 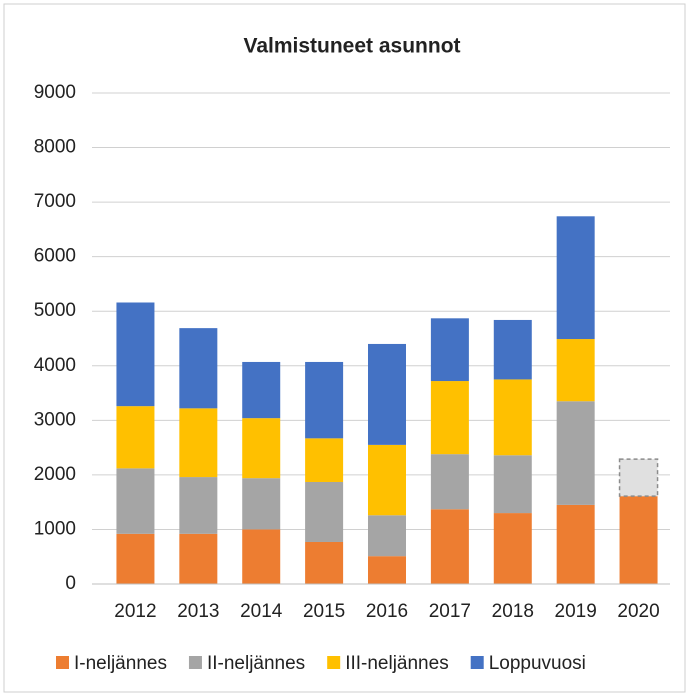 What do you see at coordinates (70, 583) in the screenshot?
I see `y-tick-label: 0` at bounding box center [70, 583].